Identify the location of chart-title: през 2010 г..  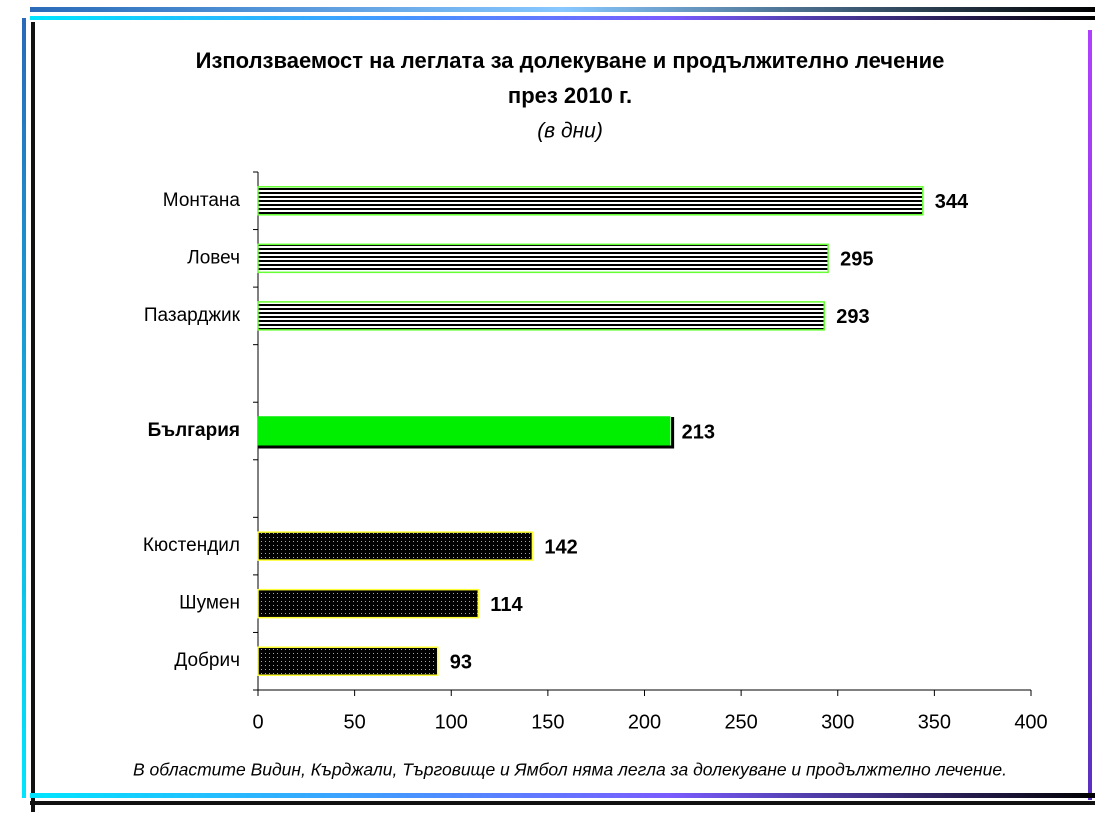
(570, 95).